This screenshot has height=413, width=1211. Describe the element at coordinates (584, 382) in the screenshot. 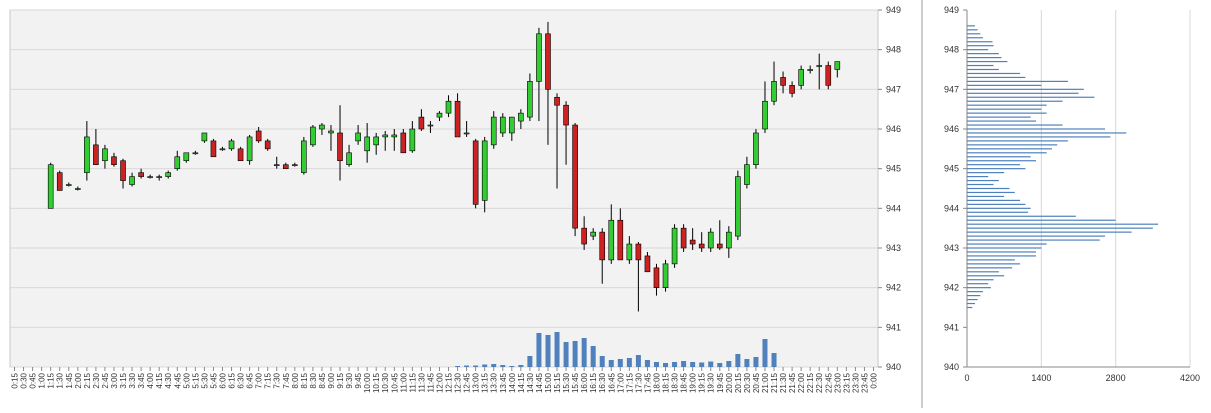

I see `x-tick-label: 16:00` at that location.